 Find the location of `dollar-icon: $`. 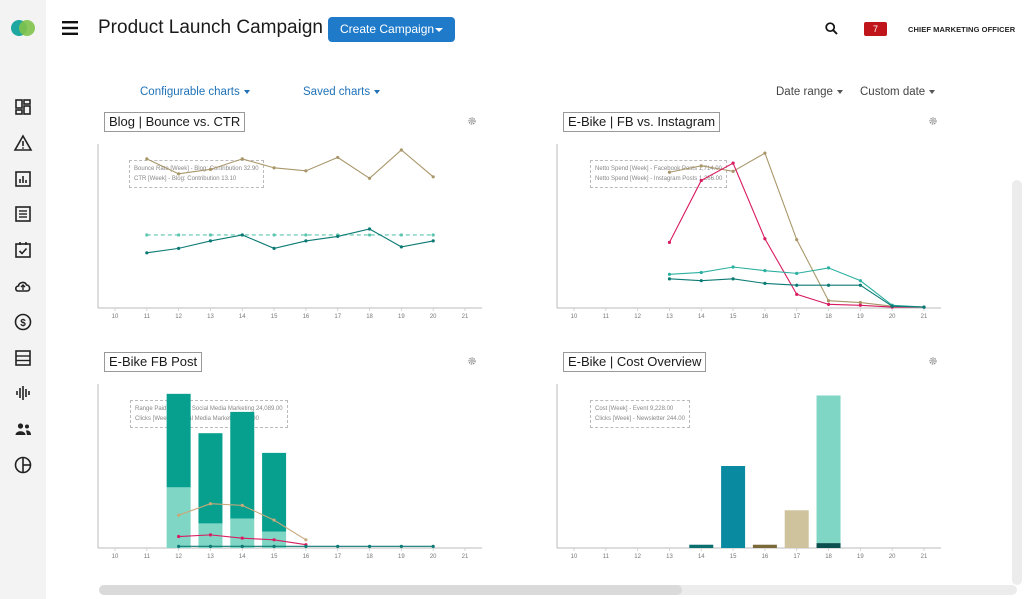

dollar-icon: $ is located at coordinates (23, 322).